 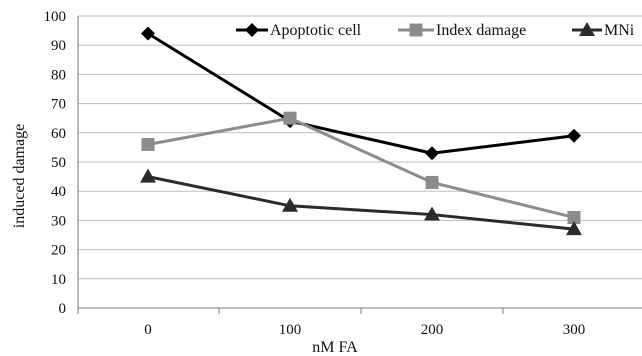 What do you see at coordinates (58, 134) in the screenshot?
I see `y-tick-label: 60` at bounding box center [58, 134].